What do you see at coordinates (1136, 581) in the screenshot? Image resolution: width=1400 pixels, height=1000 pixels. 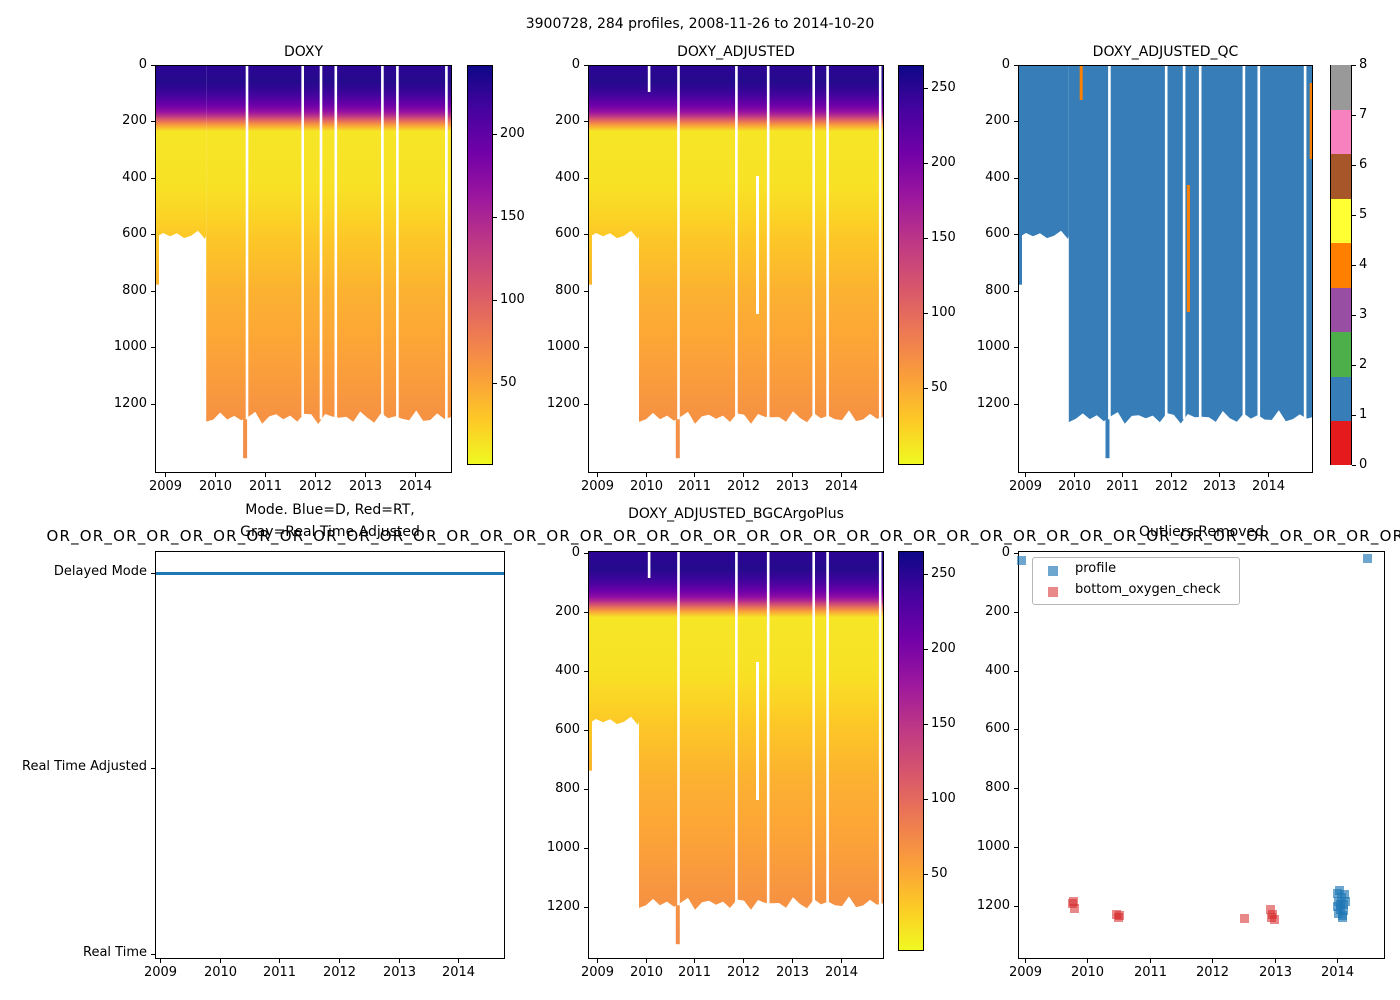 I see `legend-box: profile bottom_oxygen_check` at bounding box center [1136, 581].